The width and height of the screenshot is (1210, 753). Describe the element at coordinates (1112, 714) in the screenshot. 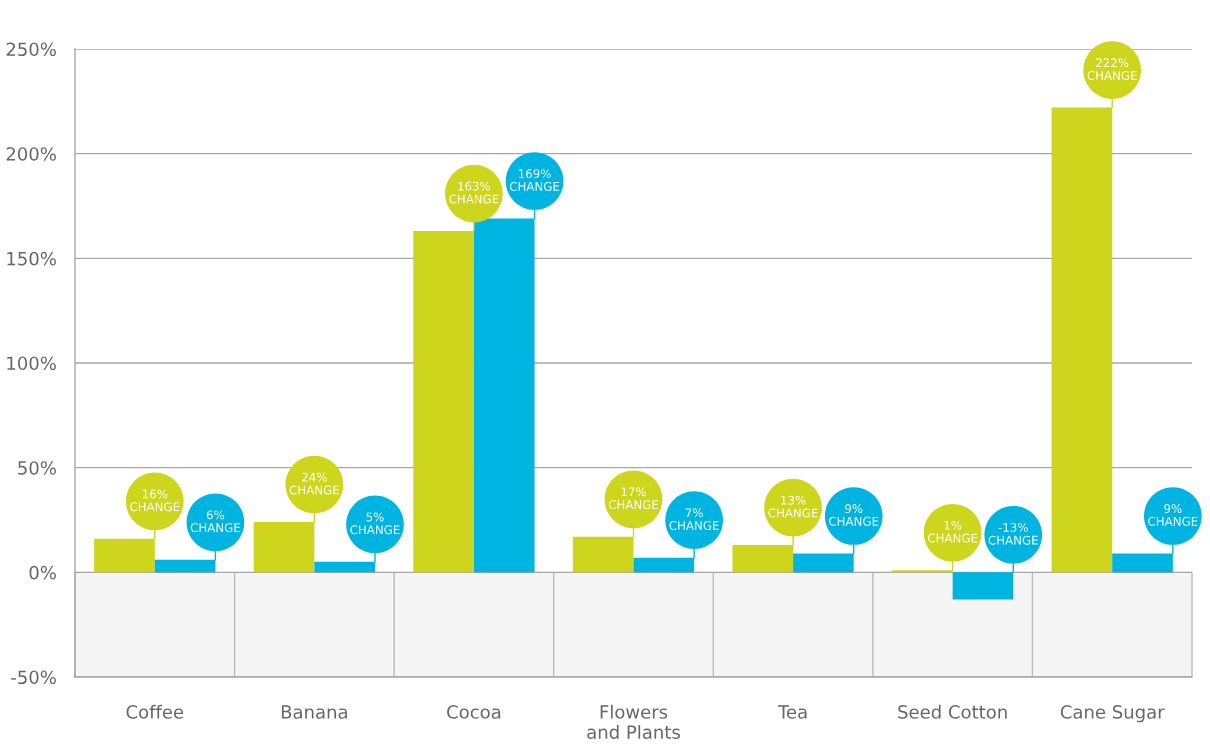

I see `x-tick-label: Cane Sugar` at that location.